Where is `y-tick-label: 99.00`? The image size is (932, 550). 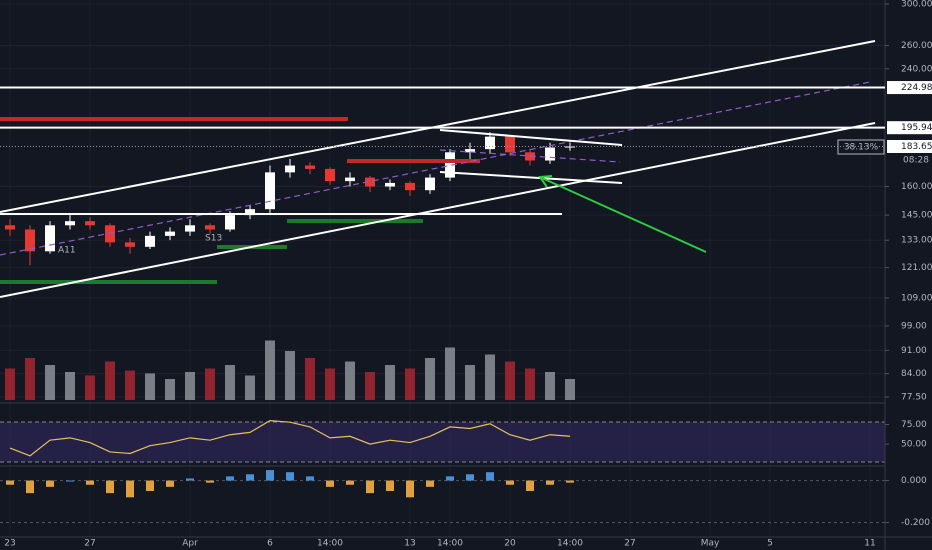 y-tick-label: 99.00 is located at coordinates (914, 326).